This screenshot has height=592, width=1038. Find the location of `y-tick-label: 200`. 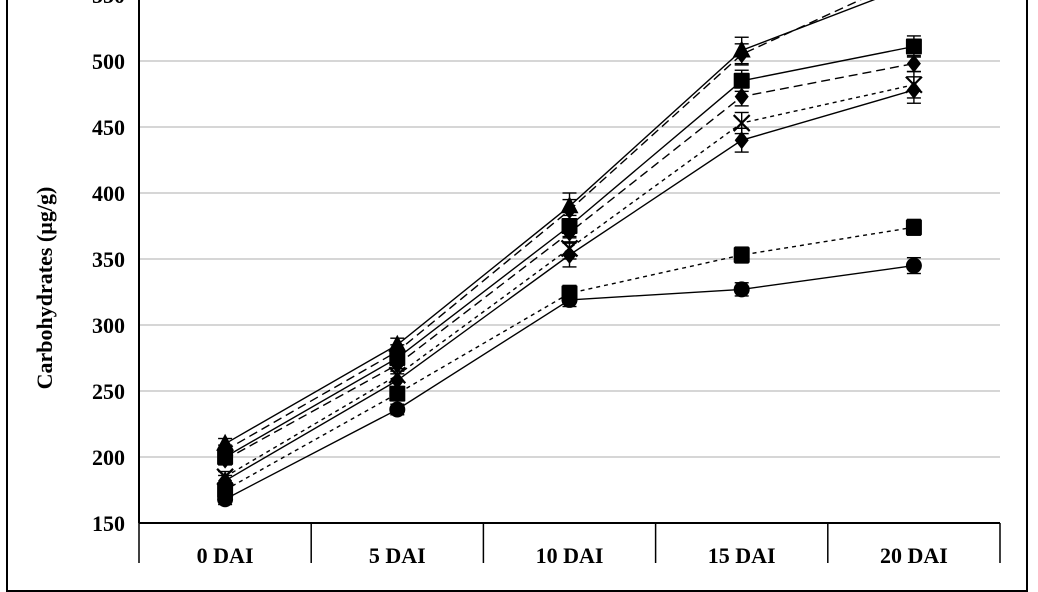

y-tick-label: 200 is located at coordinates (108, 457).